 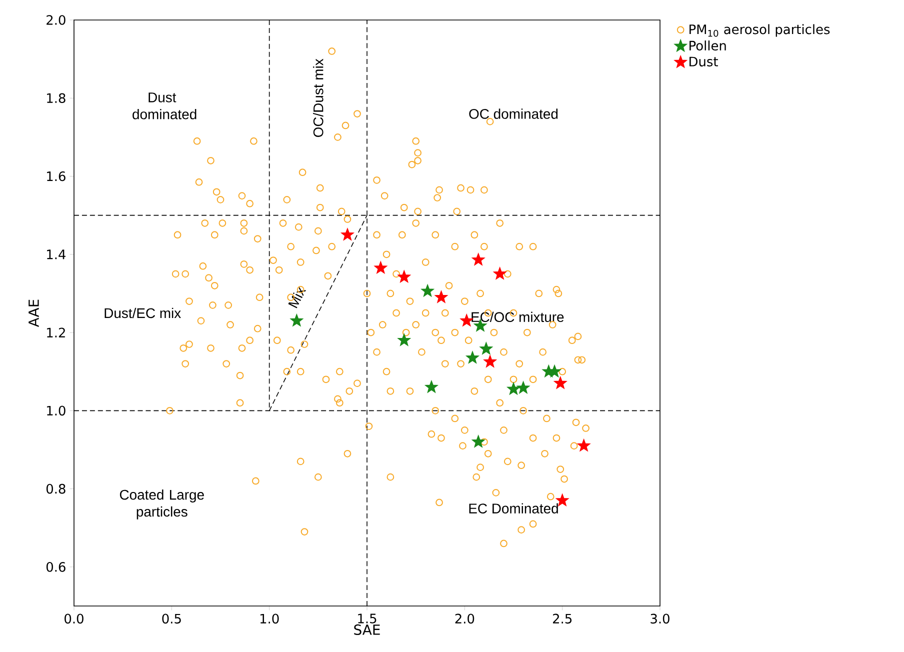 What do you see at coordinates (164, 106) in the screenshot?
I see `annotation: Dust dominated` at bounding box center [164, 106].